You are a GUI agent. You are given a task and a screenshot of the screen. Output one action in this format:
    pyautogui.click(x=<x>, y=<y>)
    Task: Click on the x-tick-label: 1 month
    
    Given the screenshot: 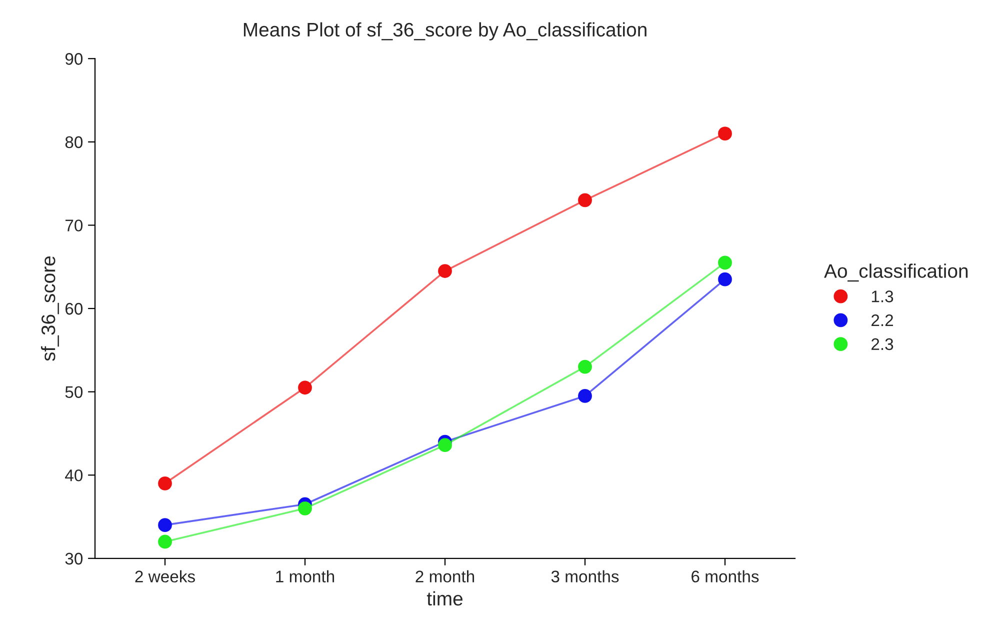 What is the action you would take?
    pyautogui.click(x=305, y=576)
    